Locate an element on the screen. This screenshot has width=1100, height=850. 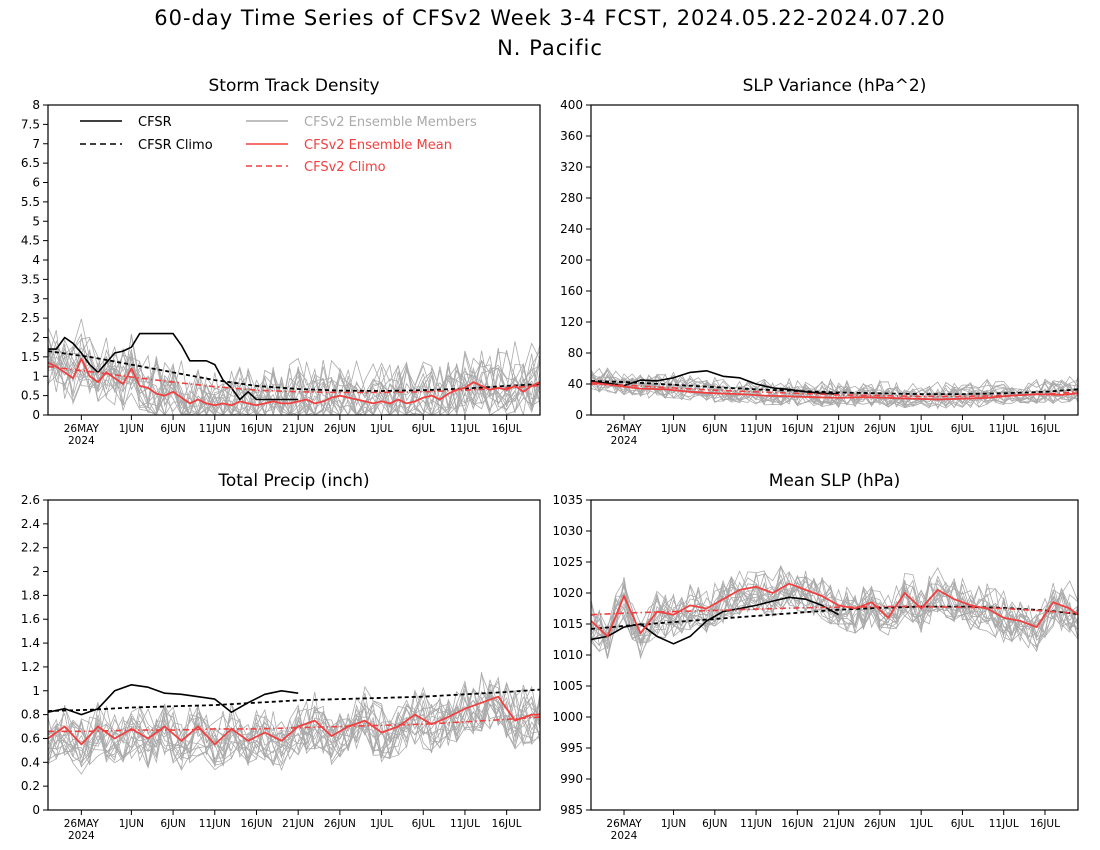
y-tick-label: 2.4 is located at coordinates (30, 524).